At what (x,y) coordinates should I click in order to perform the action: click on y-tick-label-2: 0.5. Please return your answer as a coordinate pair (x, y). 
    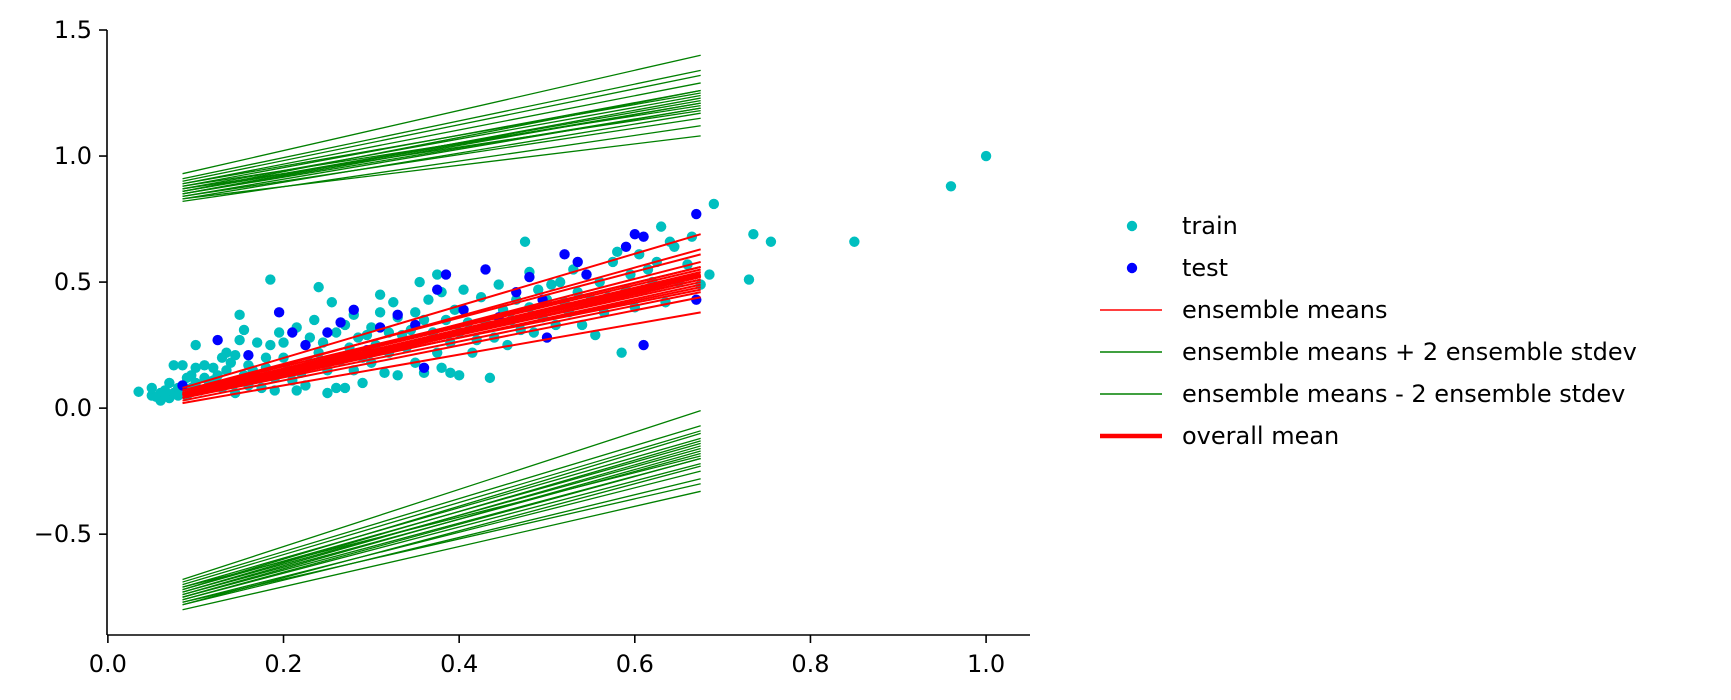
    Looking at the image, I should click on (73, 282).